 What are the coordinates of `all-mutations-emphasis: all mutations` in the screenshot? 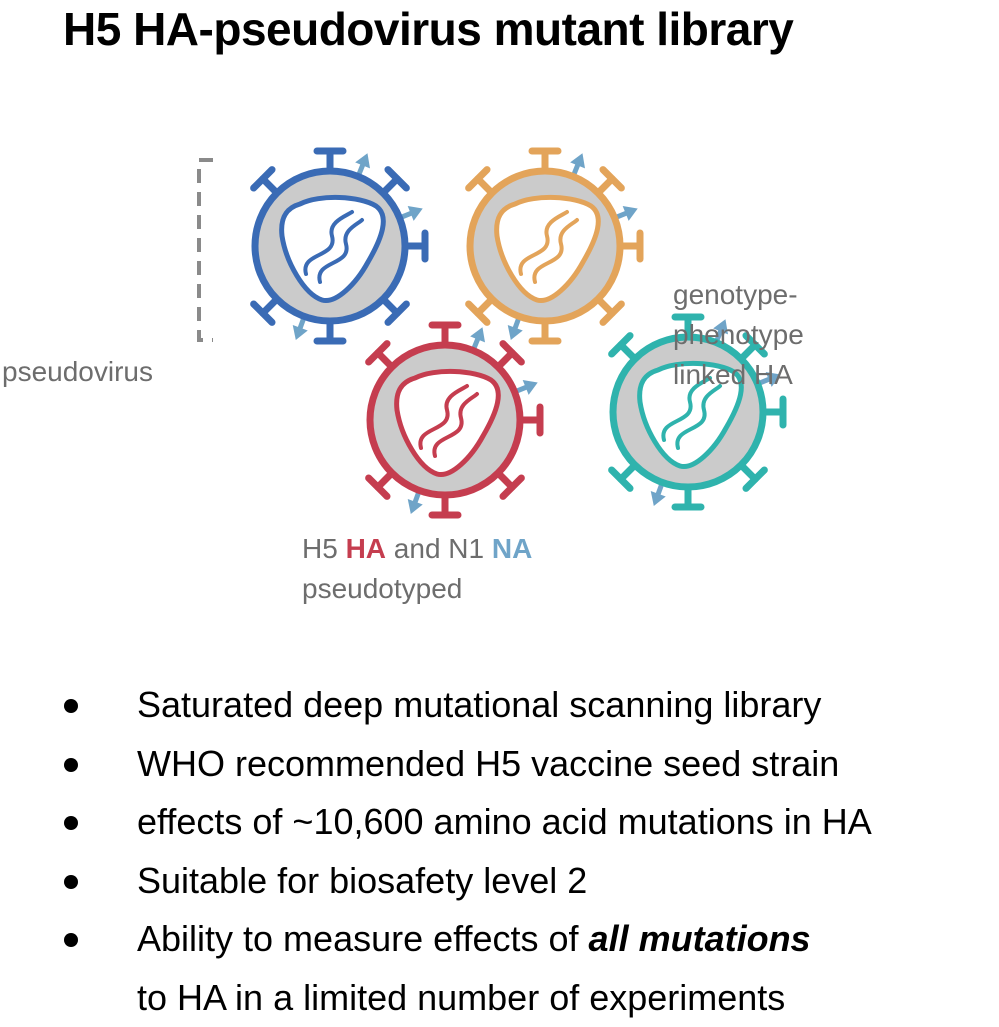 It's located at (700, 938).